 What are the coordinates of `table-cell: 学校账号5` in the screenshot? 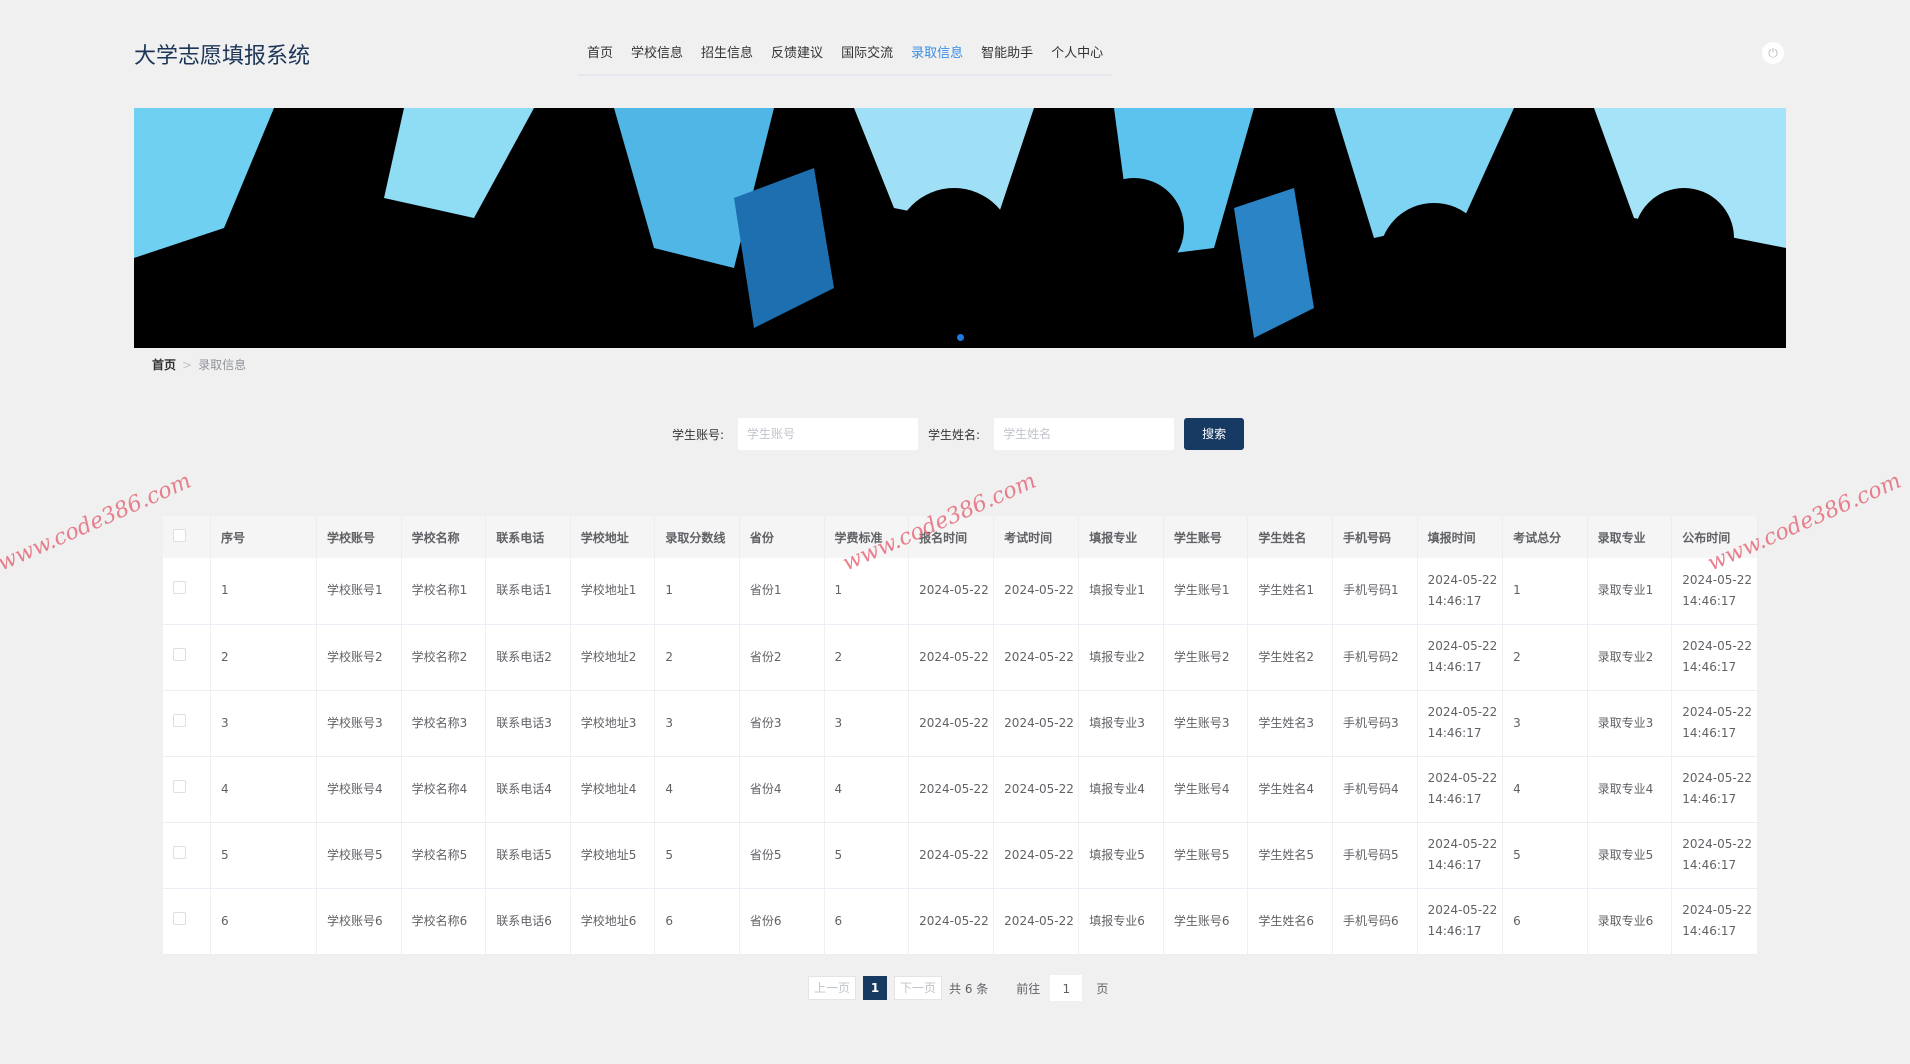 It's located at (359, 855).